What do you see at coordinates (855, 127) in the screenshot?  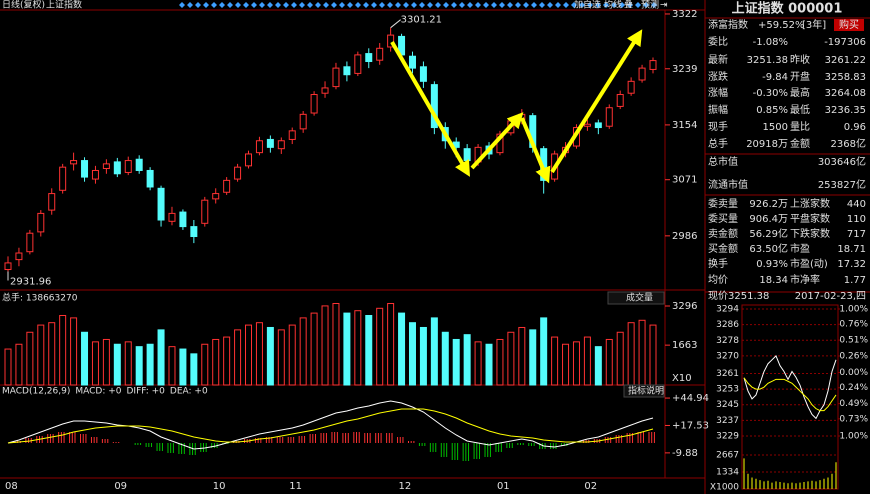 I see `quote-cell: 0.96` at bounding box center [855, 127].